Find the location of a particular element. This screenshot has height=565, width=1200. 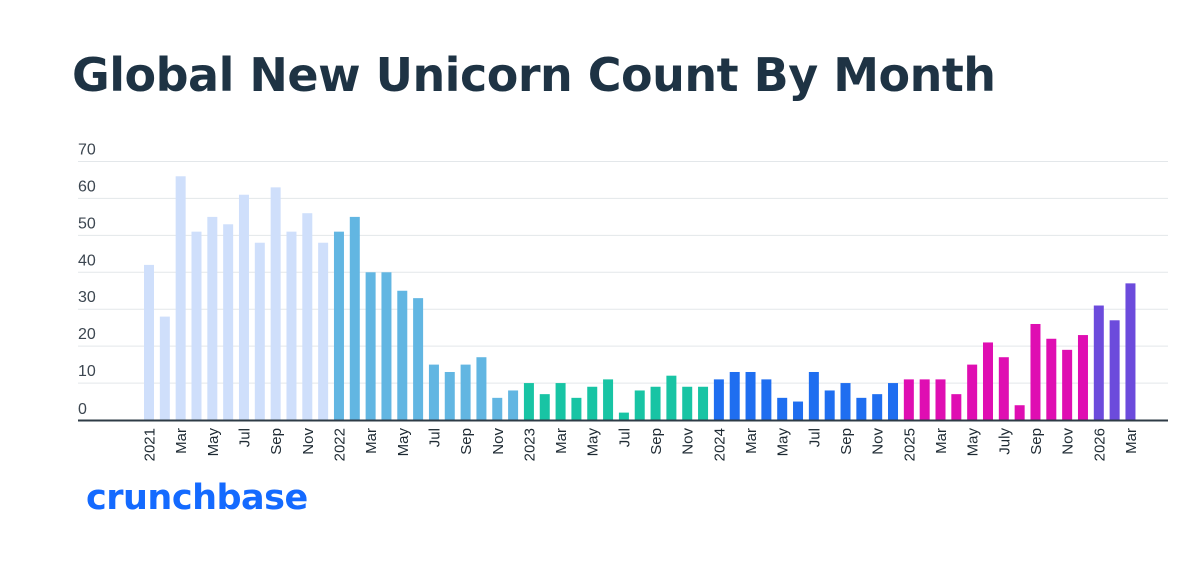

chart-title: Global New Unicorn Count By Month is located at coordinates (534, 75).